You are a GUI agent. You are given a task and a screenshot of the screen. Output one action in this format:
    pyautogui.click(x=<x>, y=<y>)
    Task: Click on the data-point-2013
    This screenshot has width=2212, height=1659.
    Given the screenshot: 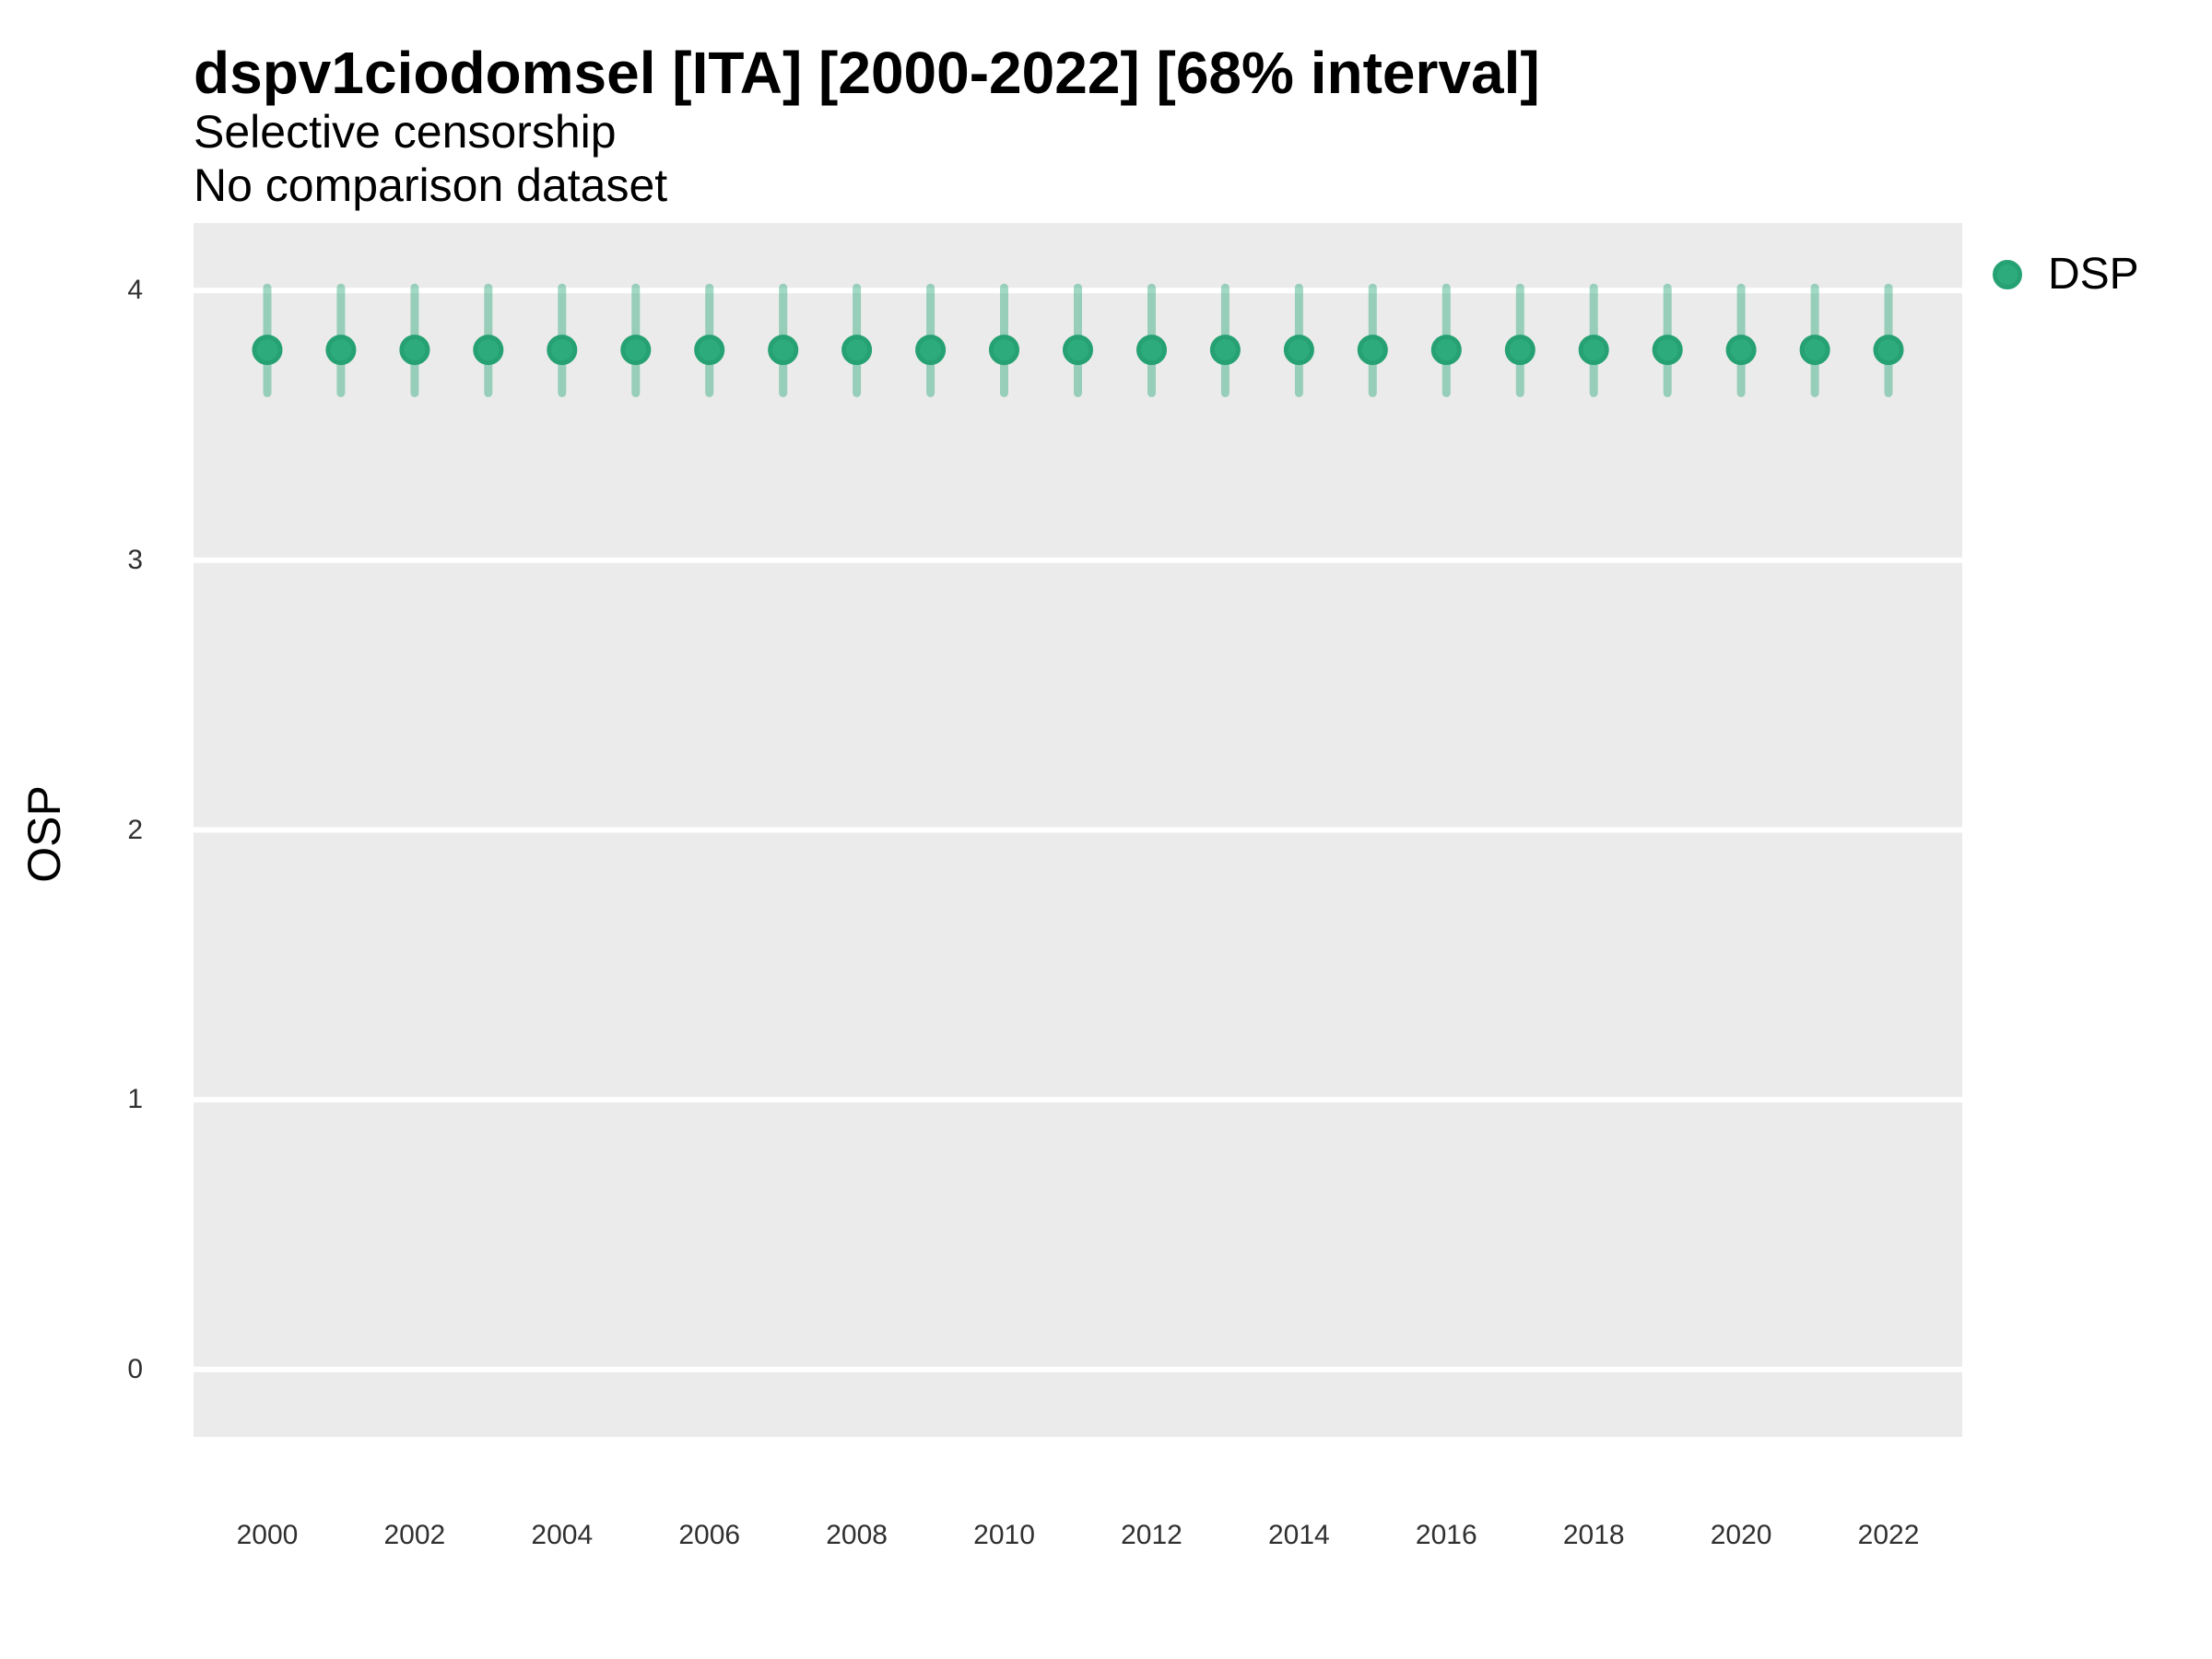 What is the action you would take?
    pyautogui.click(x=1225, y=350)
    